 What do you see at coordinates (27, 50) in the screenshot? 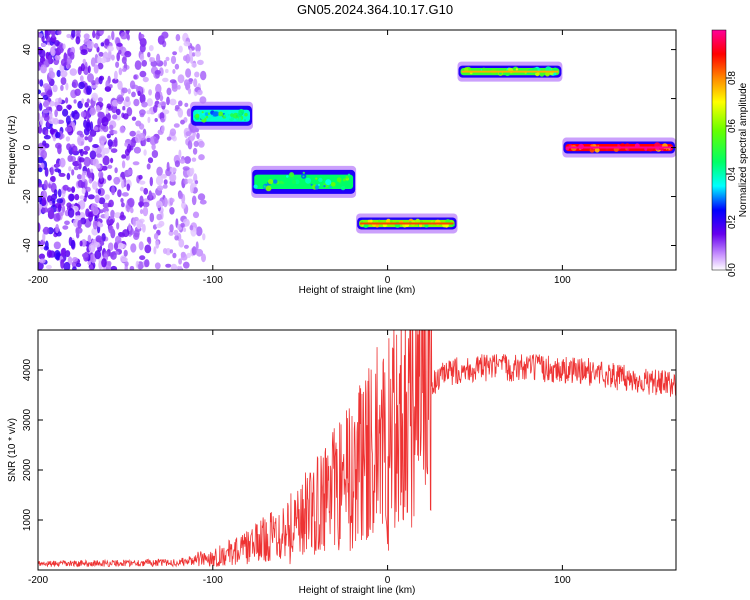
I see `y-tick-label: 40` at bounding box center [27, 50].